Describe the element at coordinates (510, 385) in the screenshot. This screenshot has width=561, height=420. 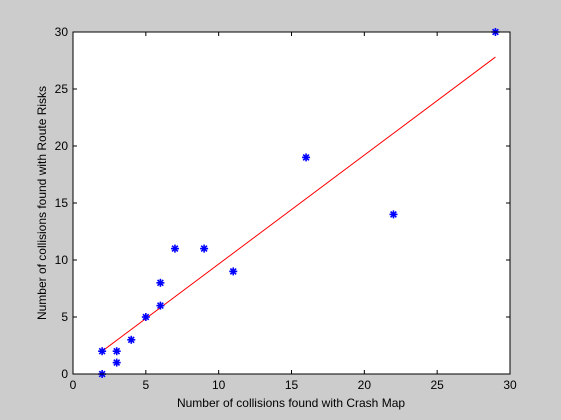
I see `x-tick-label: 30` at that location.